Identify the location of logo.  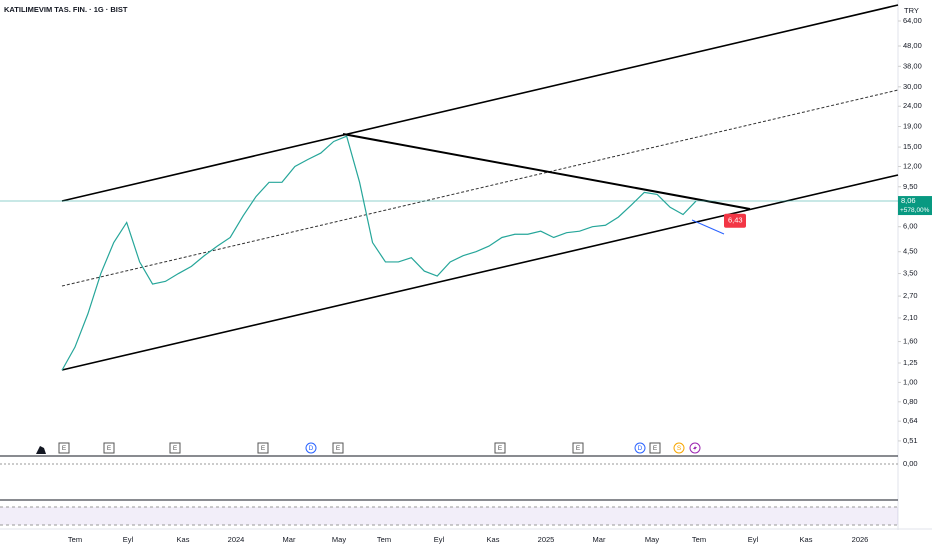
(41, 450).